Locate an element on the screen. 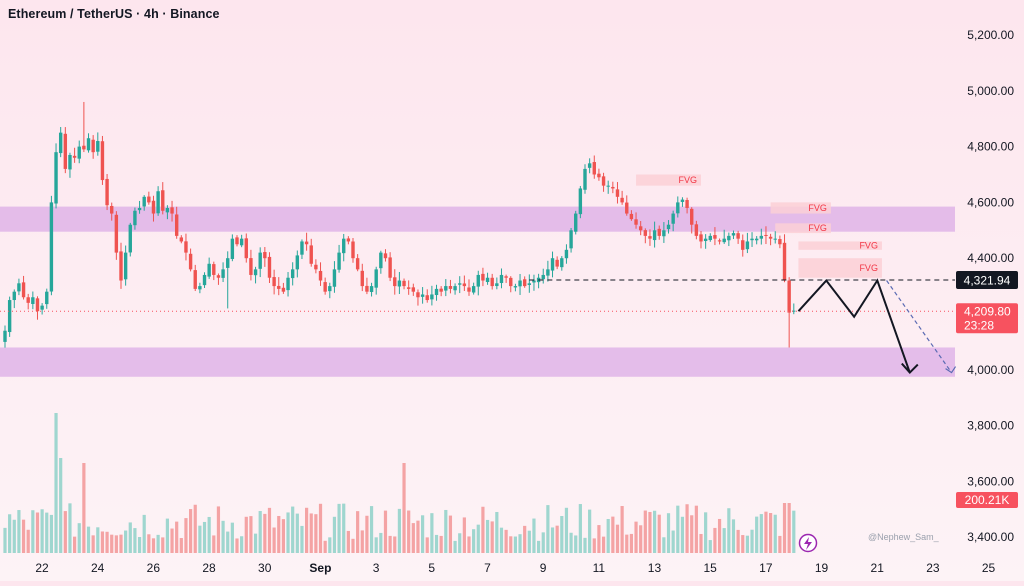  volume-label: 200.21K is located at coordinates (987, 500).